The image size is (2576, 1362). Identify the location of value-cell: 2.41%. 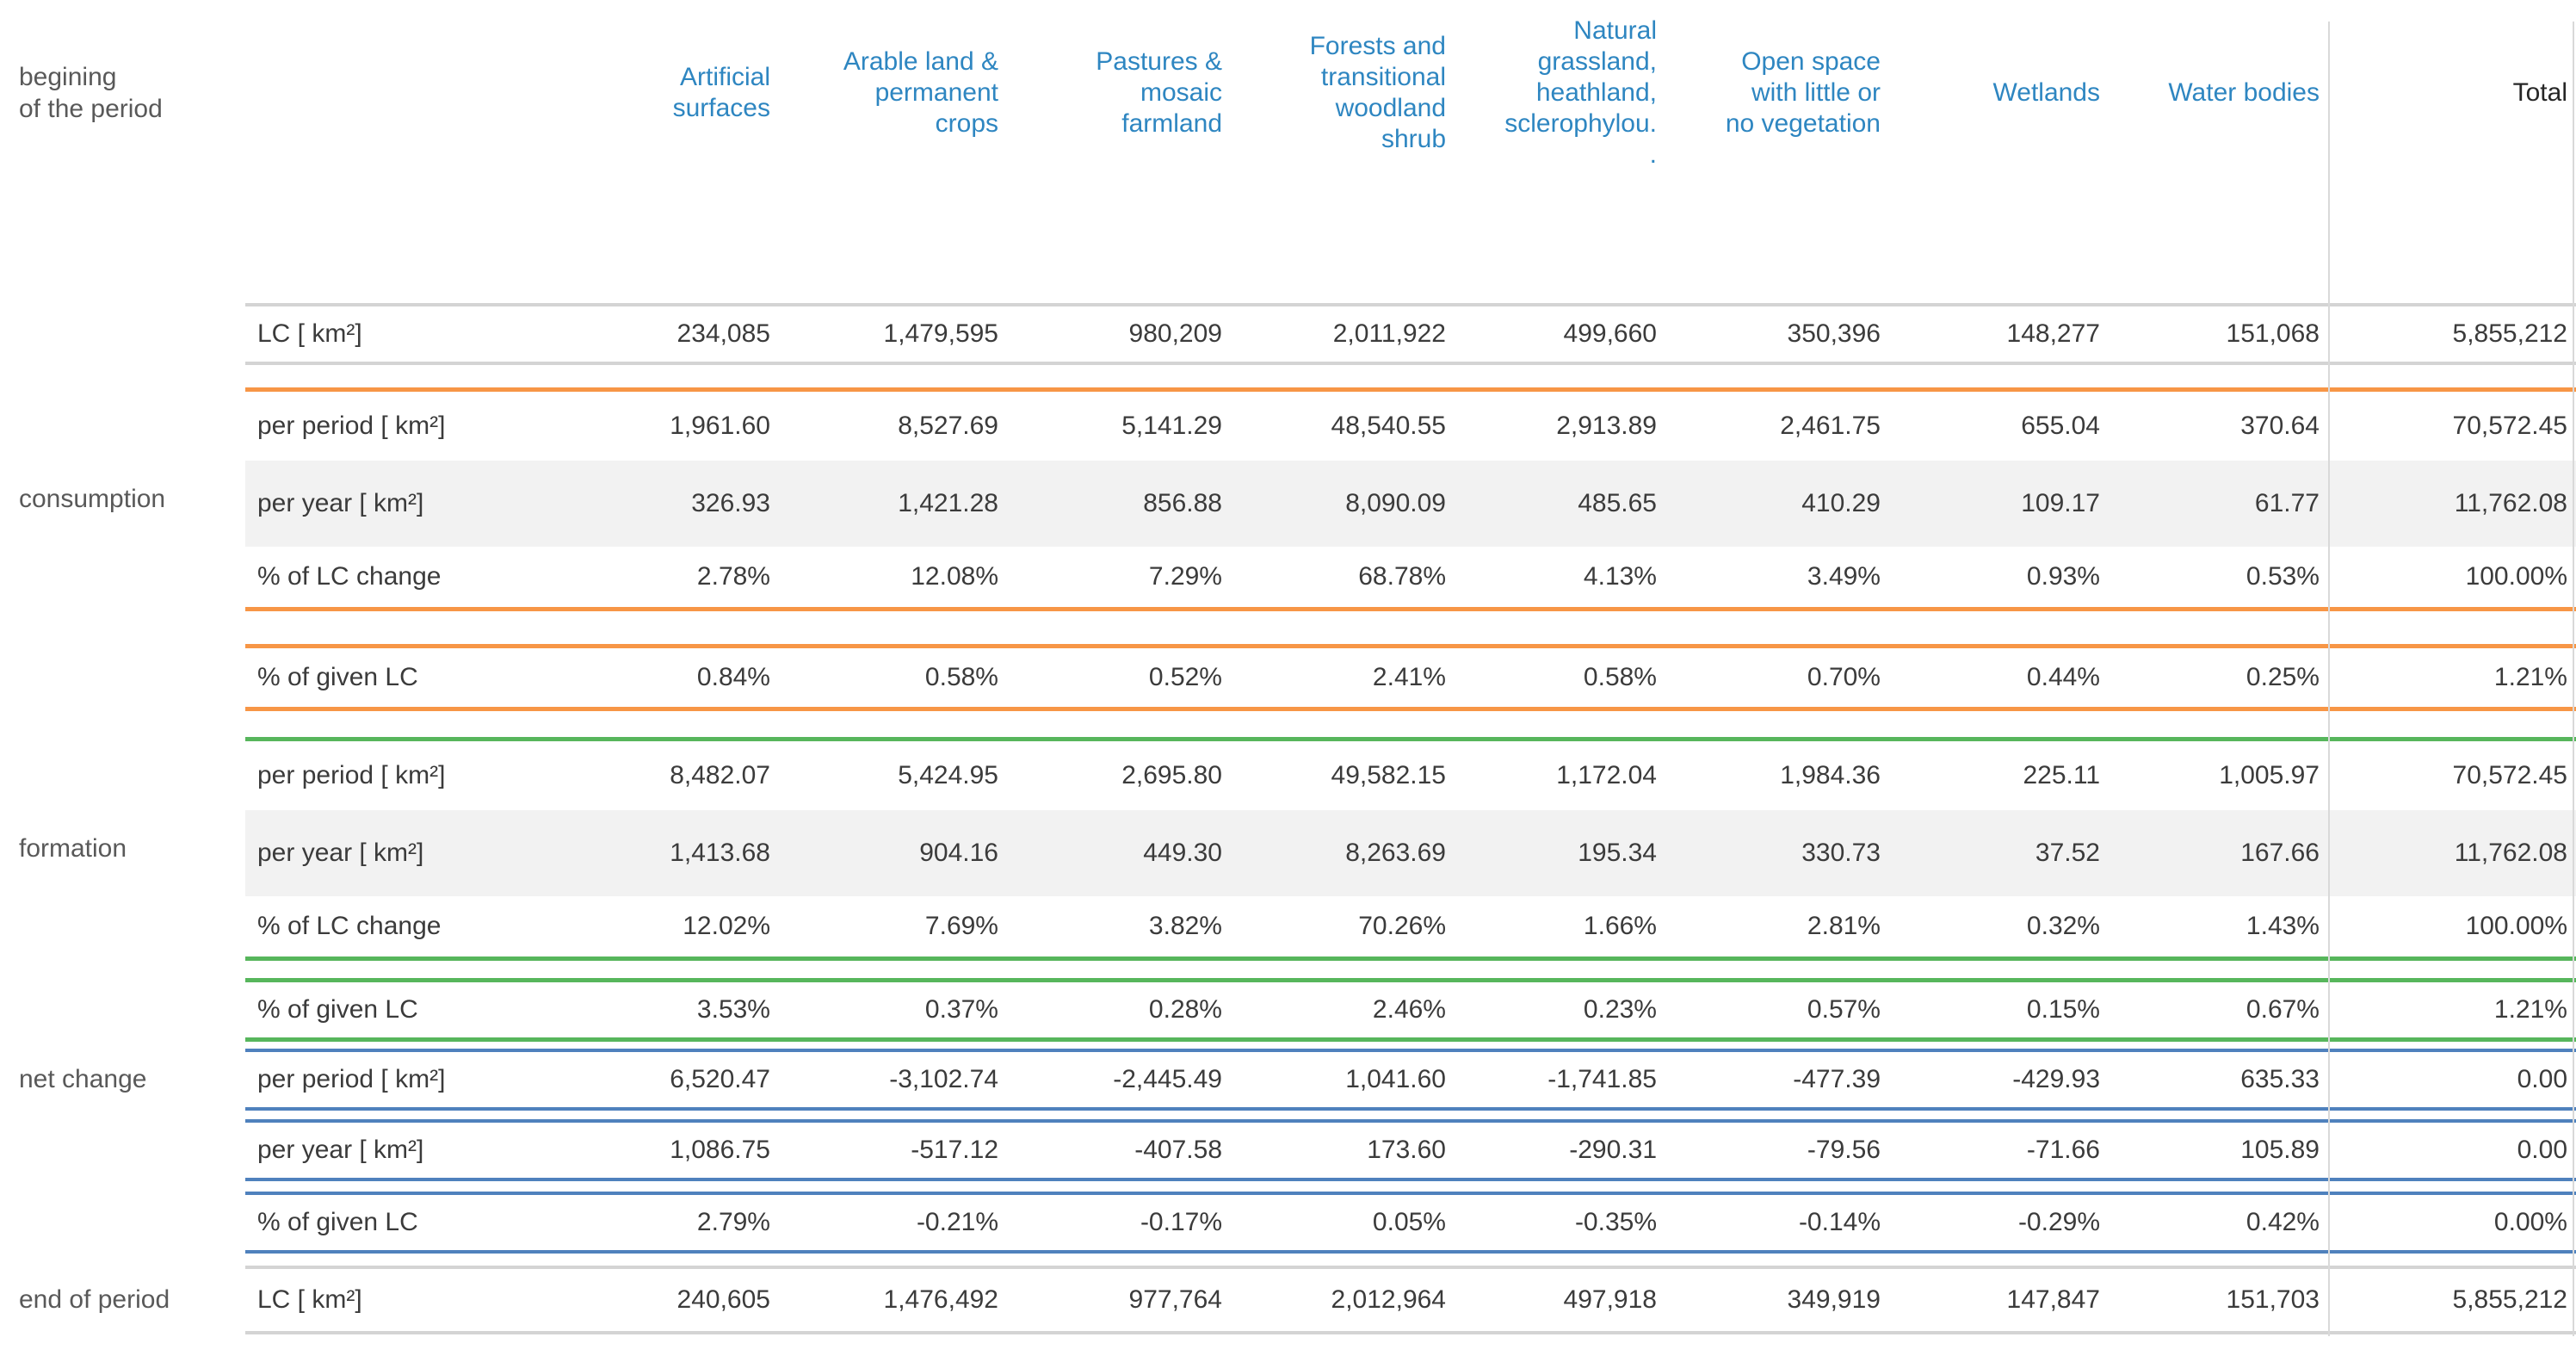
(1409, 677).